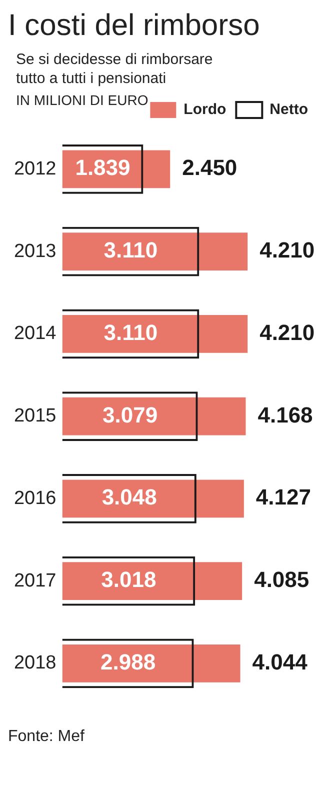 This screenshot has width=330, height=798. Describe the element at coordinates (285, 415) in the screenshot. I see `data-label: 4.168` at that location.